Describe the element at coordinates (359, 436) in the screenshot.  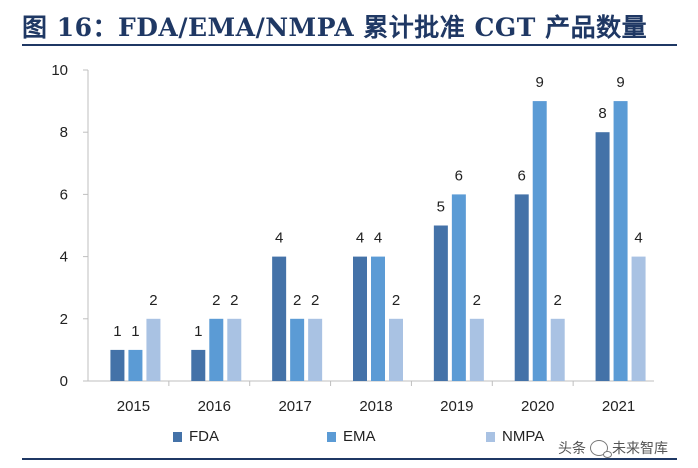
I see `legend-label-ema: EMA` at that location.